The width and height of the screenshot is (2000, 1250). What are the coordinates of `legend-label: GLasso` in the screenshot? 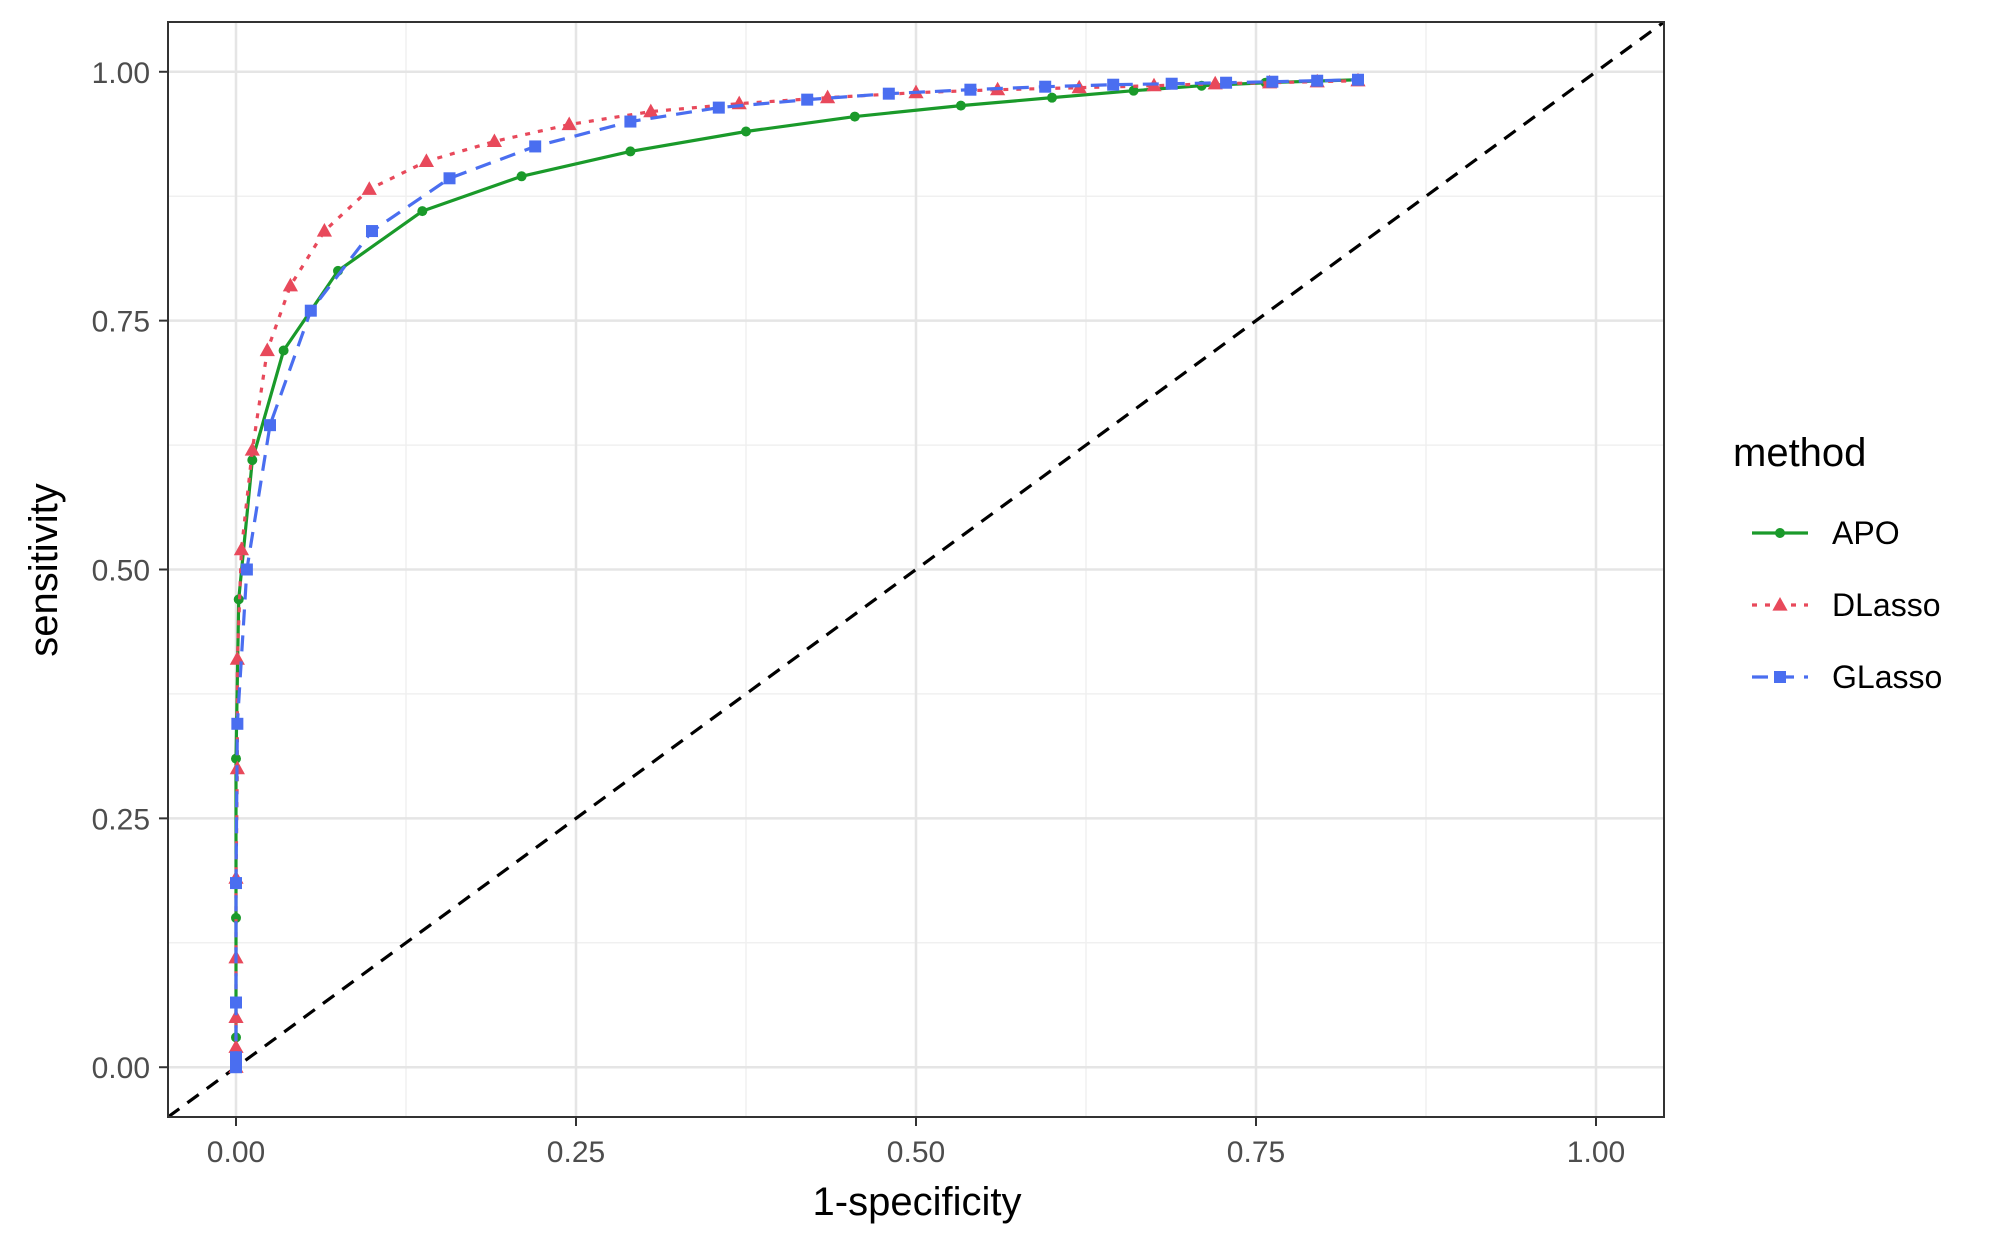 It's located at (1887, 677).